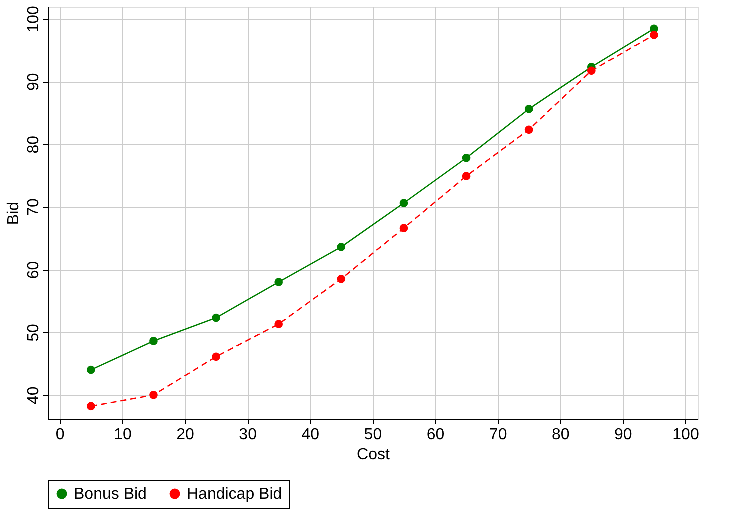 Image resolution: width=737 pixels, height=521 pixels. I want to click on x-tick-label: 50, so click(373, 435).